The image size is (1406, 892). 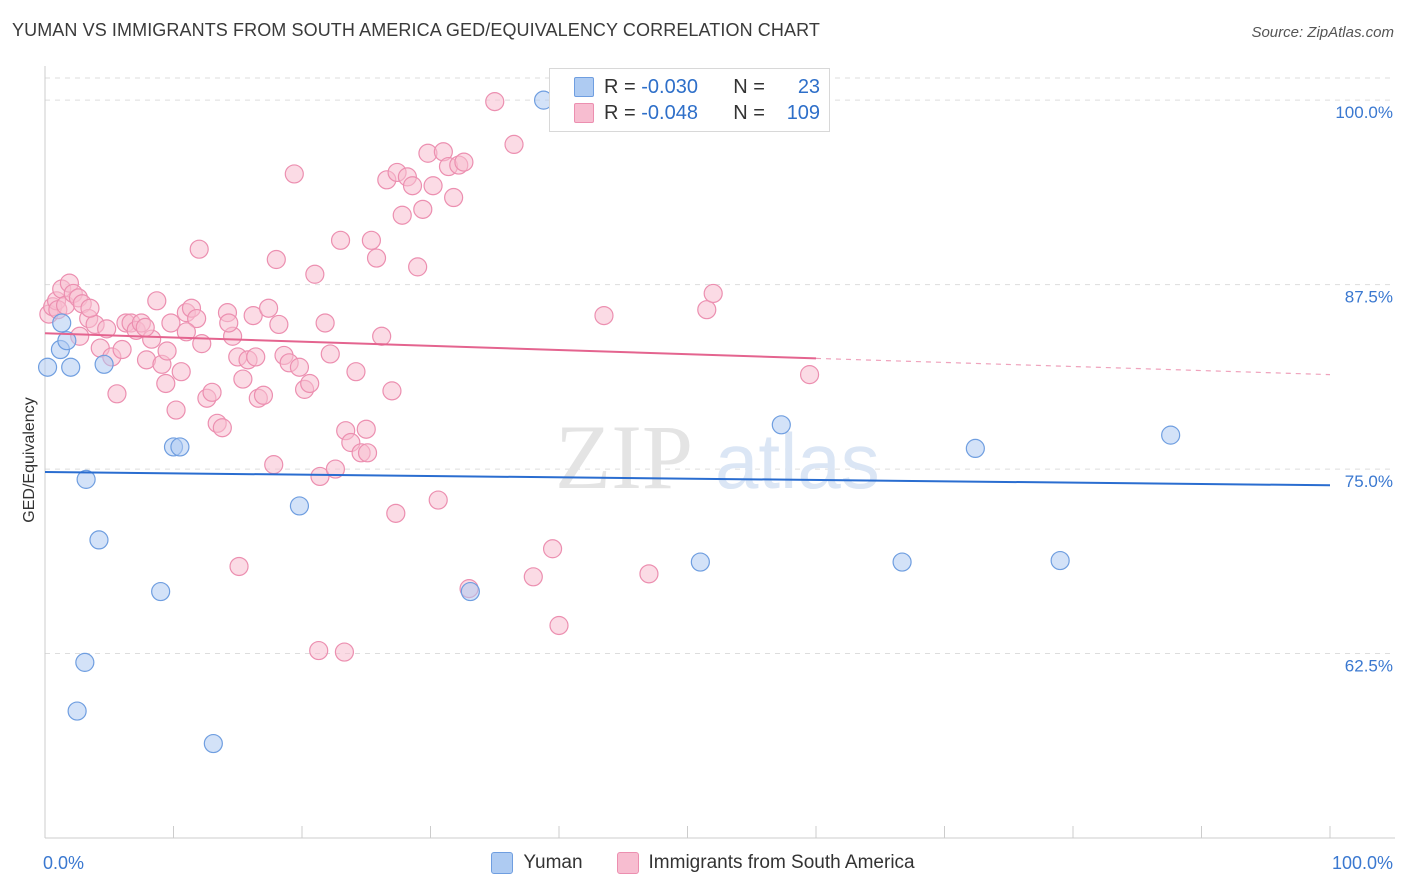 What do you see at coordinates (687, 479) in the screenshot?
I see `yuman-trend-line` at bounding box center [687, 479].